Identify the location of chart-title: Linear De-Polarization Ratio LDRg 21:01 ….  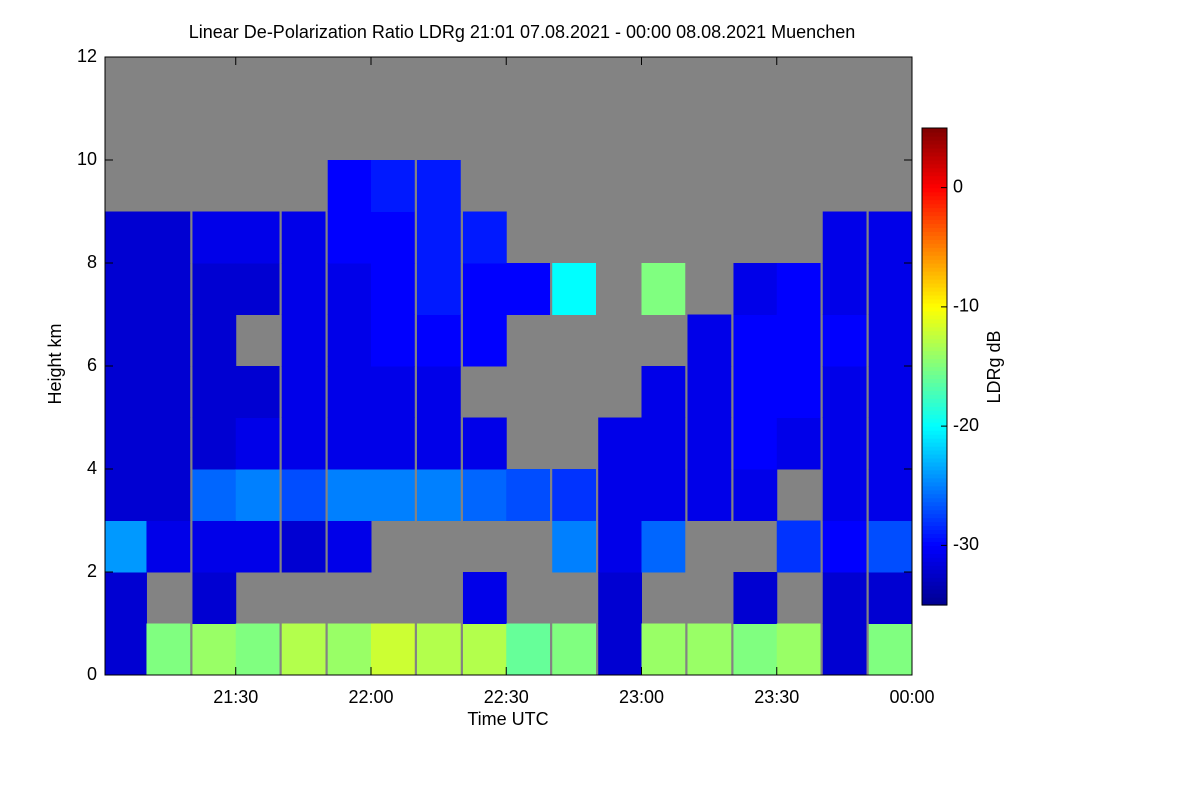
(522, 32).